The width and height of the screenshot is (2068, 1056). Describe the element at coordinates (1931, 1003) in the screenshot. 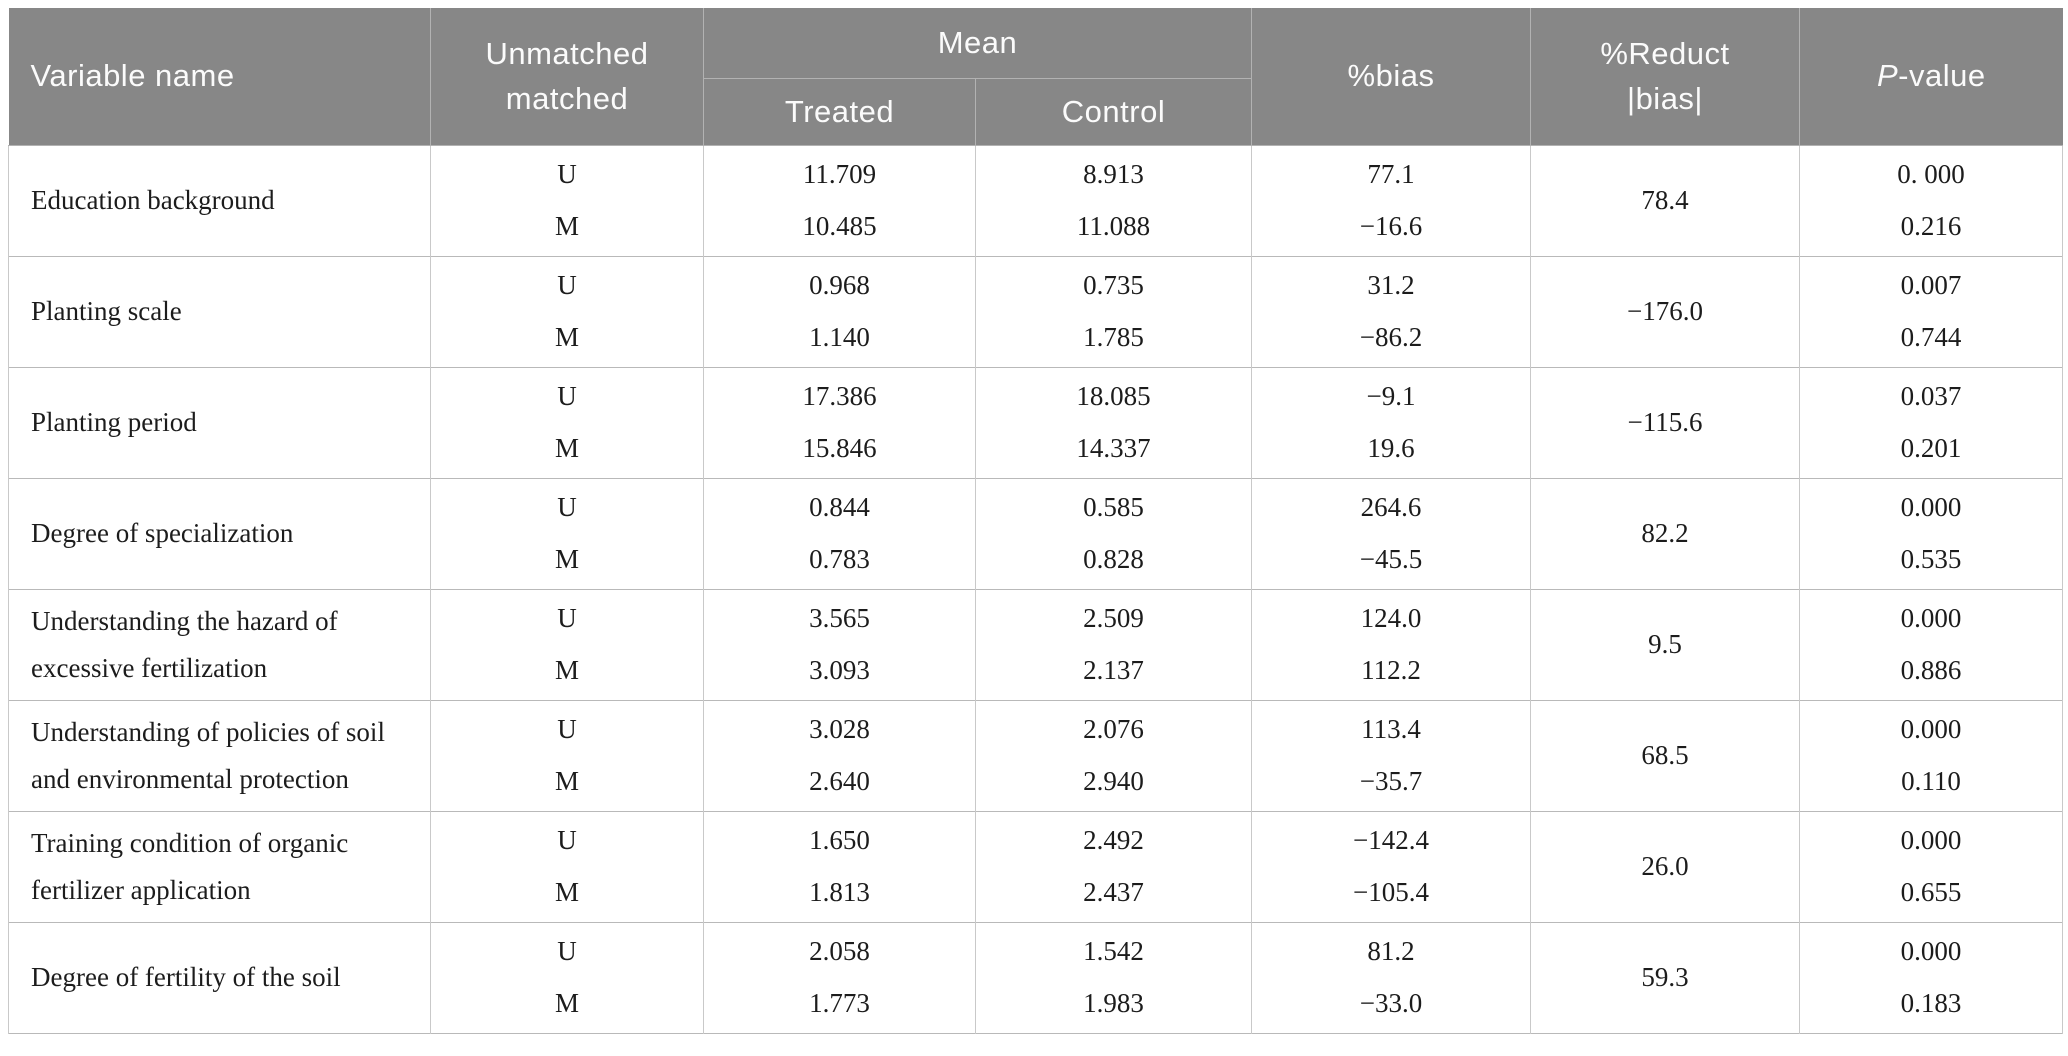

I see `p-m-value: 0.183` at that location.